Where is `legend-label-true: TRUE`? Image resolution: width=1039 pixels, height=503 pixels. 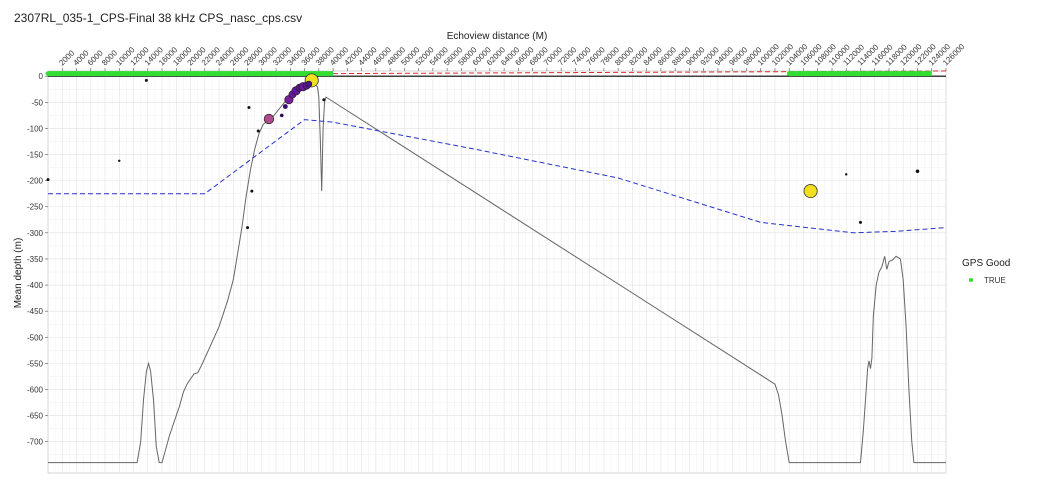 legend-label-true: TRUE is located at coordinates (995, 280).